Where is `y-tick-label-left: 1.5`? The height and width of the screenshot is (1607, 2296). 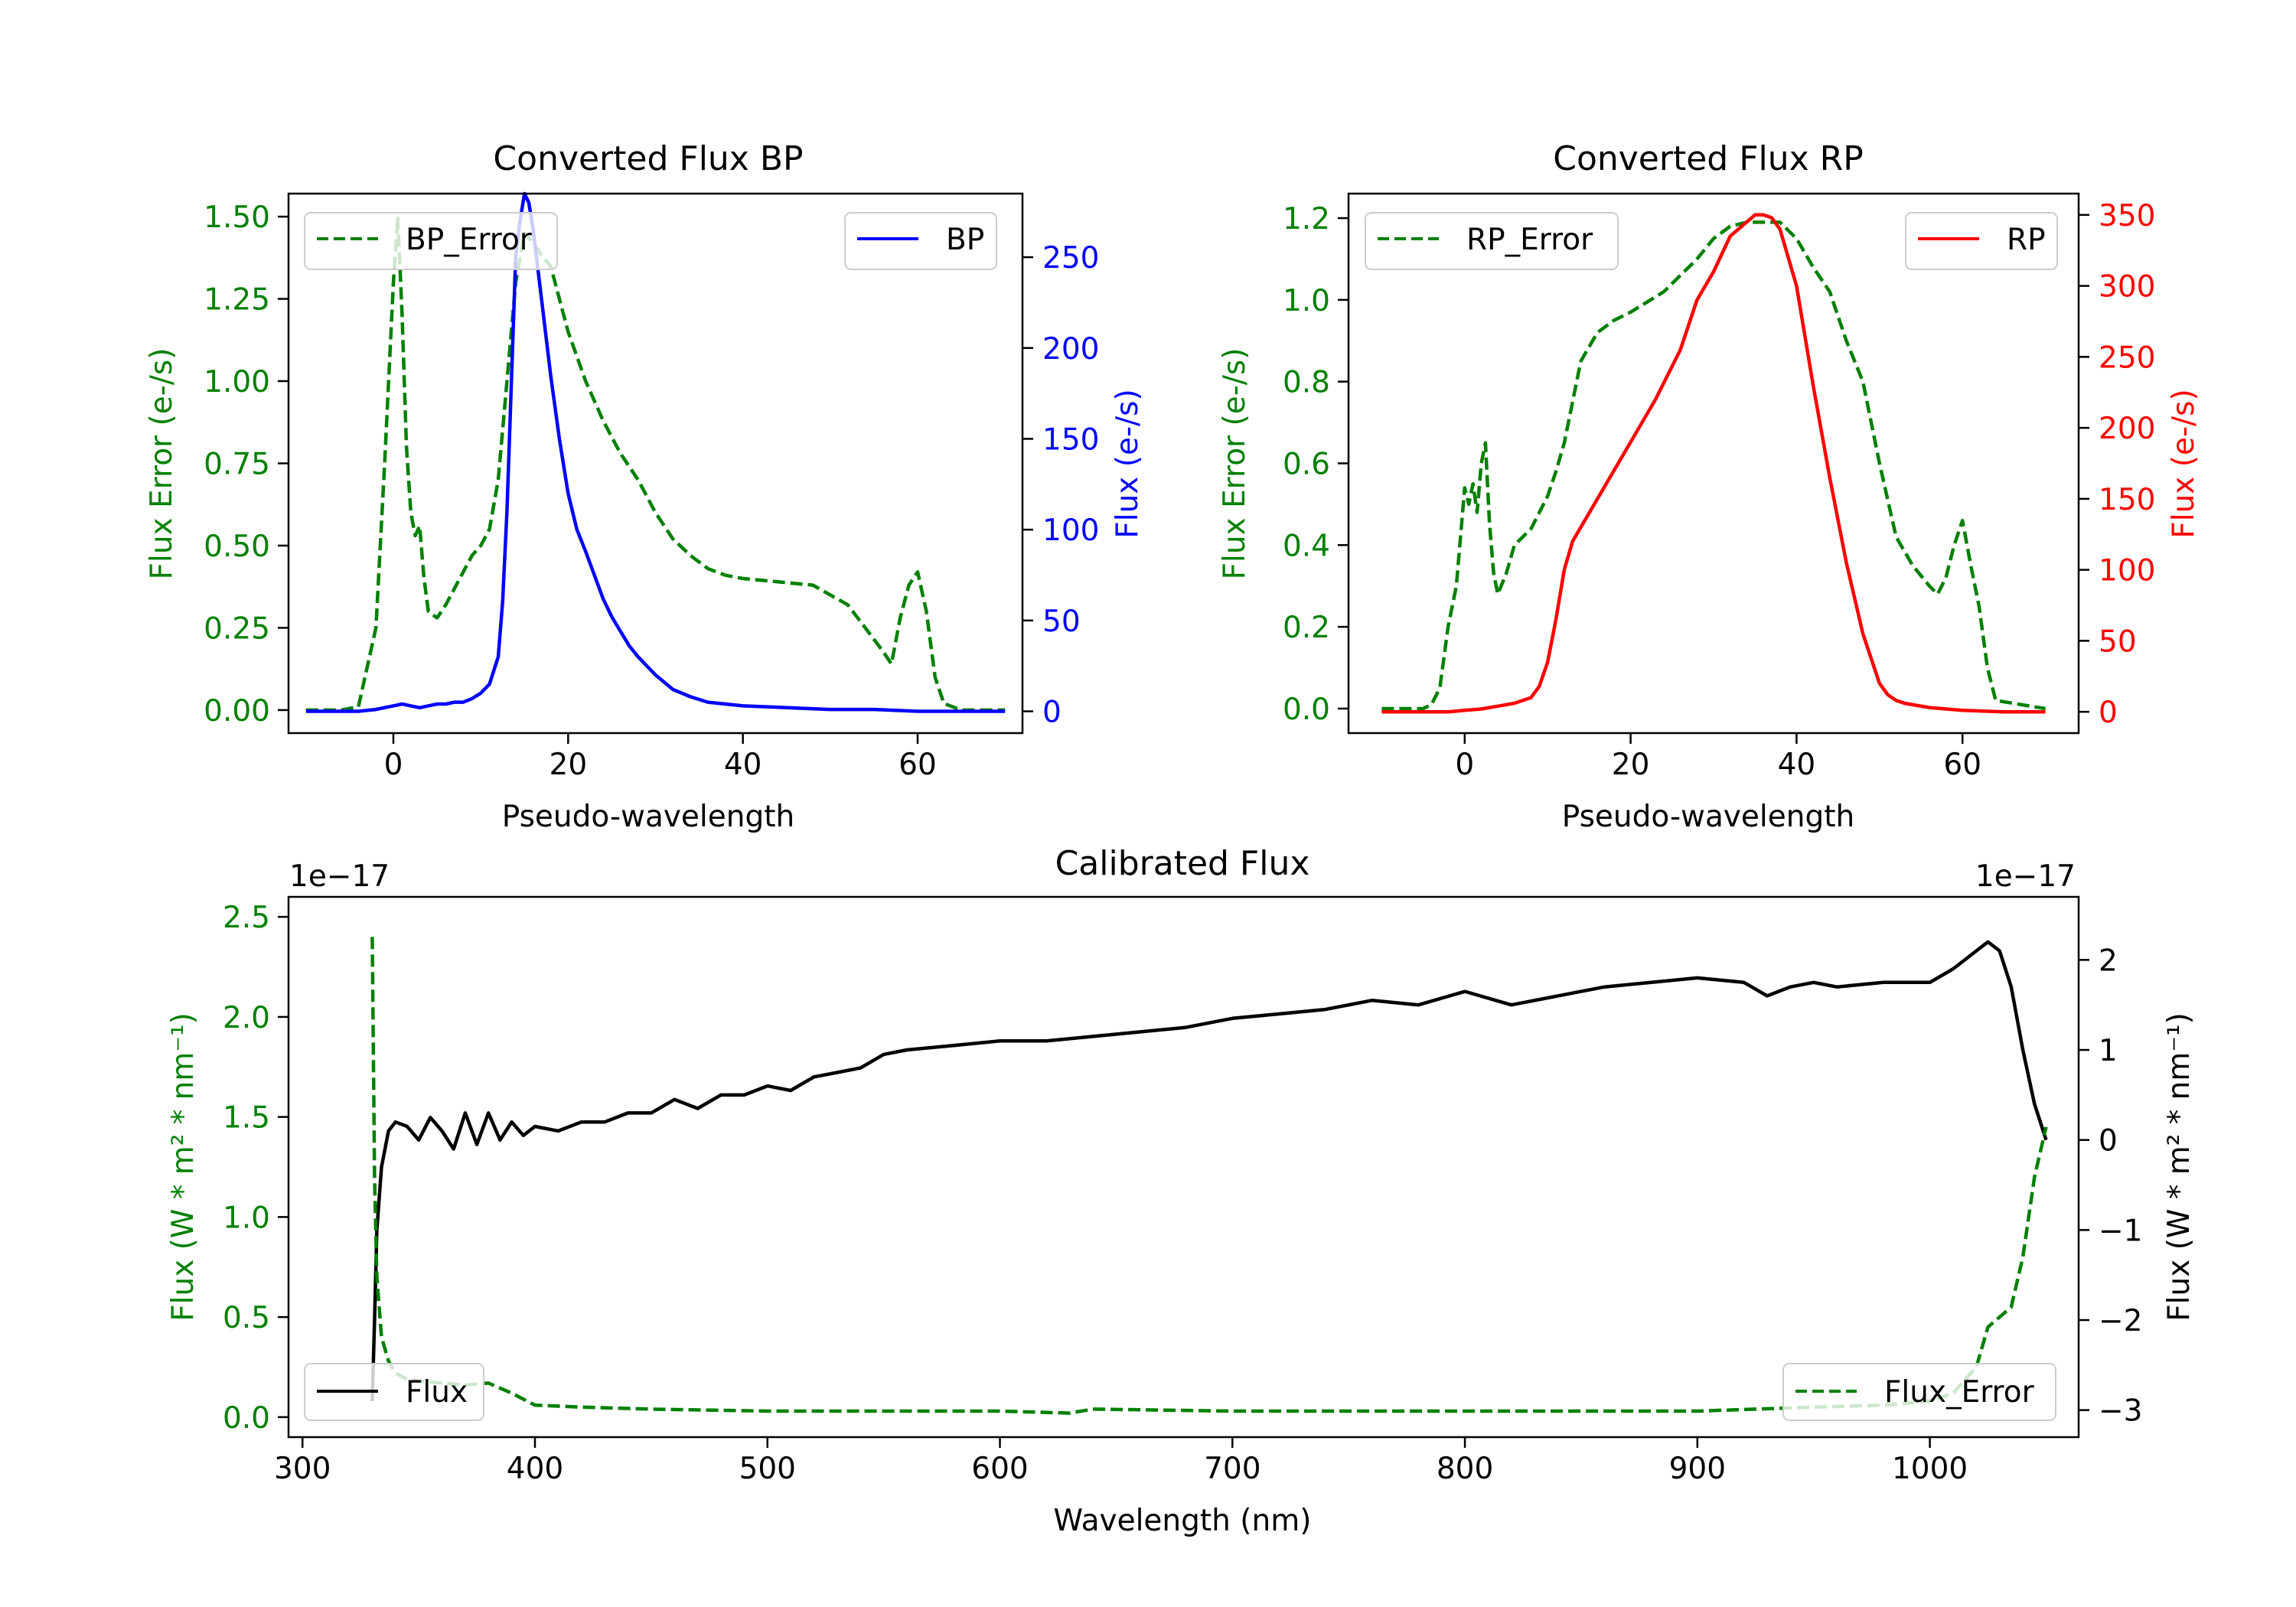 y-tick-label-left: 1.5 is located at coordinates (246, 1118).